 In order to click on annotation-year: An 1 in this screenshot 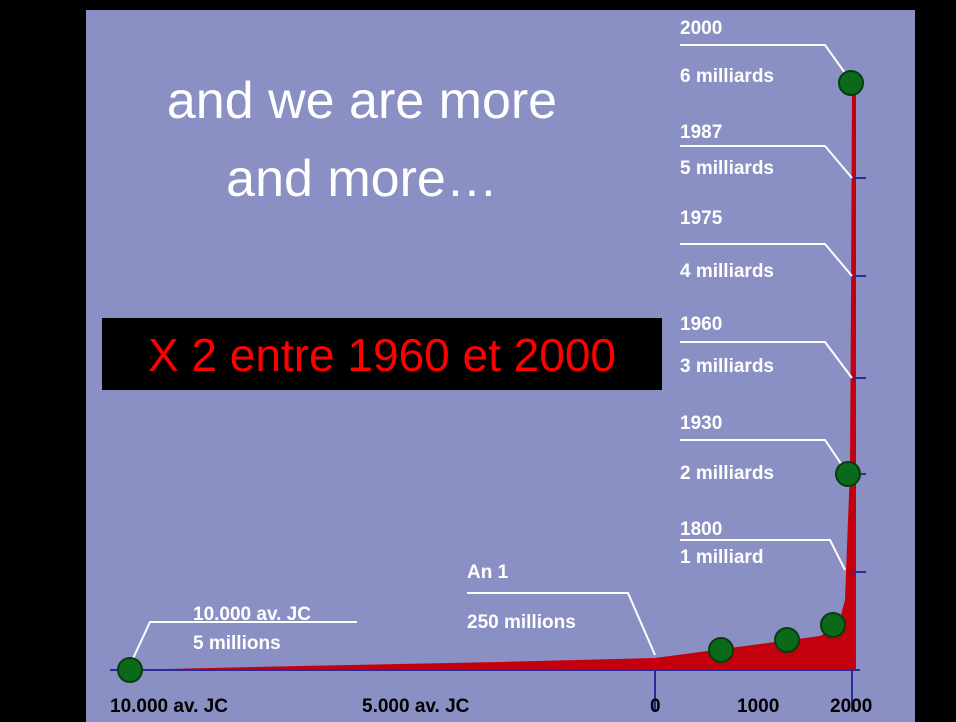, I will do `click(488, 572)`.